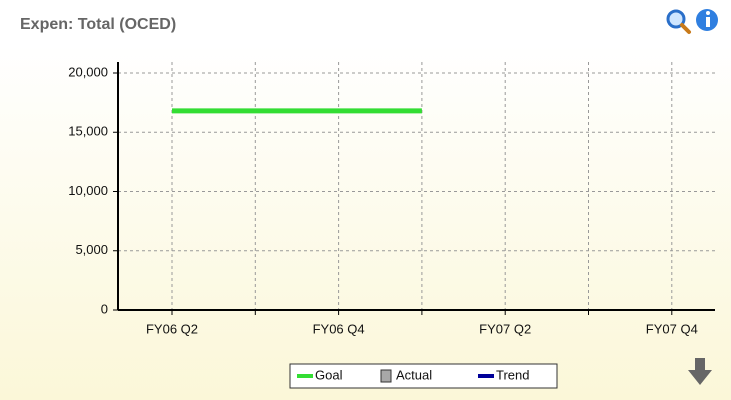  What do you see at coordinates (88, 71) in the screenshot?
I see `y-tick-label: 20,000` at bounding box center [88, 71].